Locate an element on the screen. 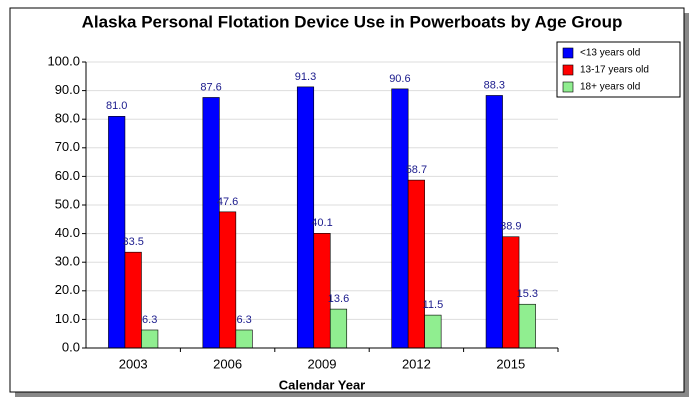 The width and height of the screenshot is (696, 401). value-label: 87.6 is located at coordinates (210, 87).